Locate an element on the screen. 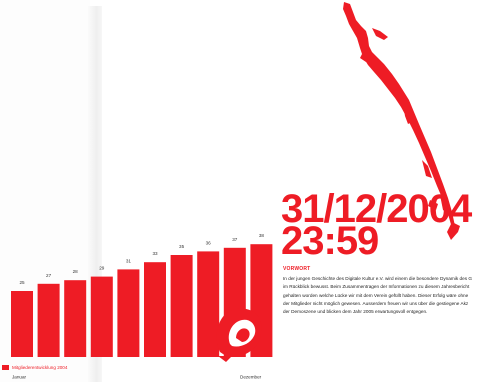  bar-value-label-10: 38 is located at coordinates (262, 235).